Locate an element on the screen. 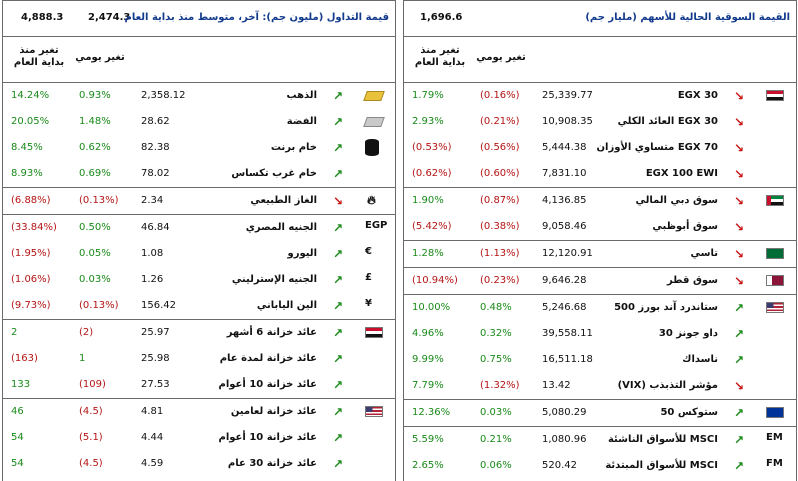 The height and width of the screenshot is (481, 798). table-row: 9.99% 0.75% 16,511.18 ناسداك ↗ is located at coordinates (600, 360).